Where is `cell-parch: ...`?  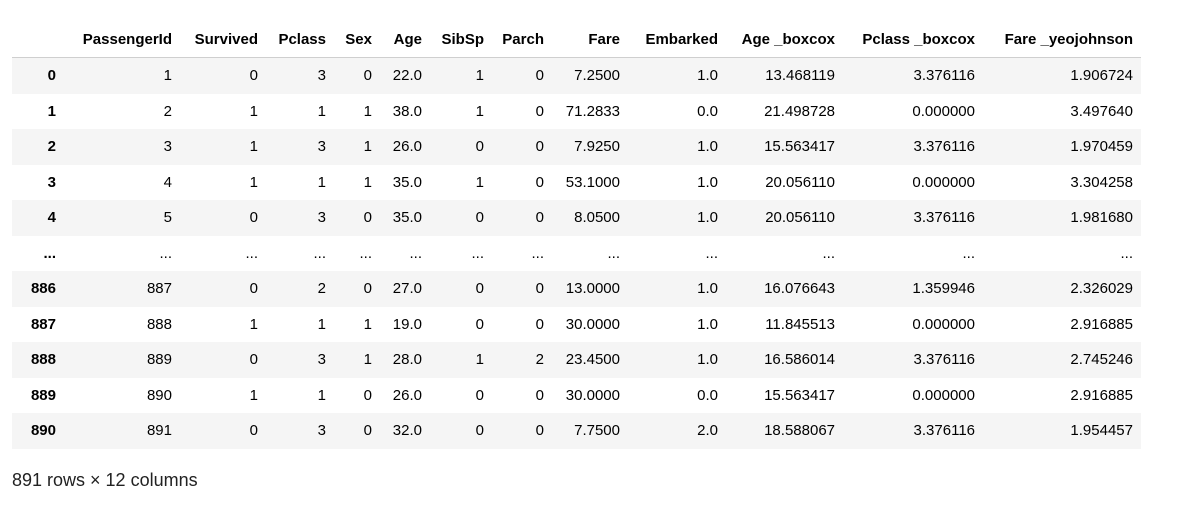
cell-parch: ... is located at coordinates (537, 253).